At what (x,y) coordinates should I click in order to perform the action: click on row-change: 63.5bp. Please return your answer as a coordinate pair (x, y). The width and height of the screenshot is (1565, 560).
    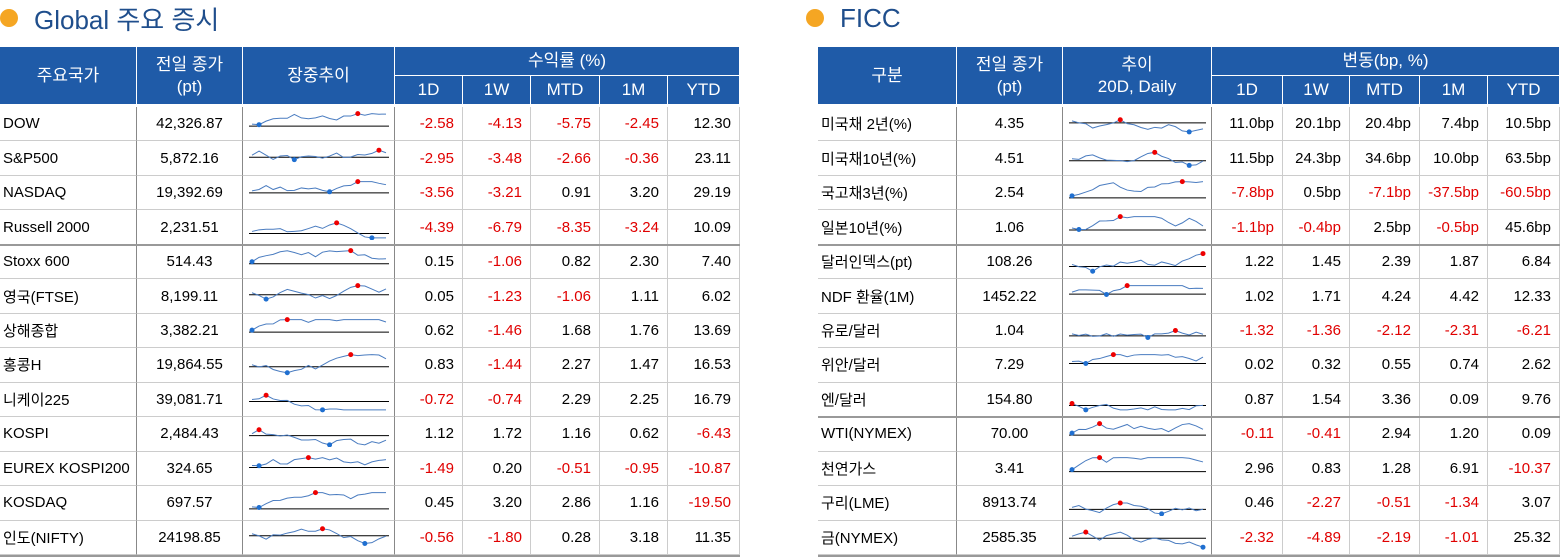
    Looking at the image, I should click on (1524, 158).